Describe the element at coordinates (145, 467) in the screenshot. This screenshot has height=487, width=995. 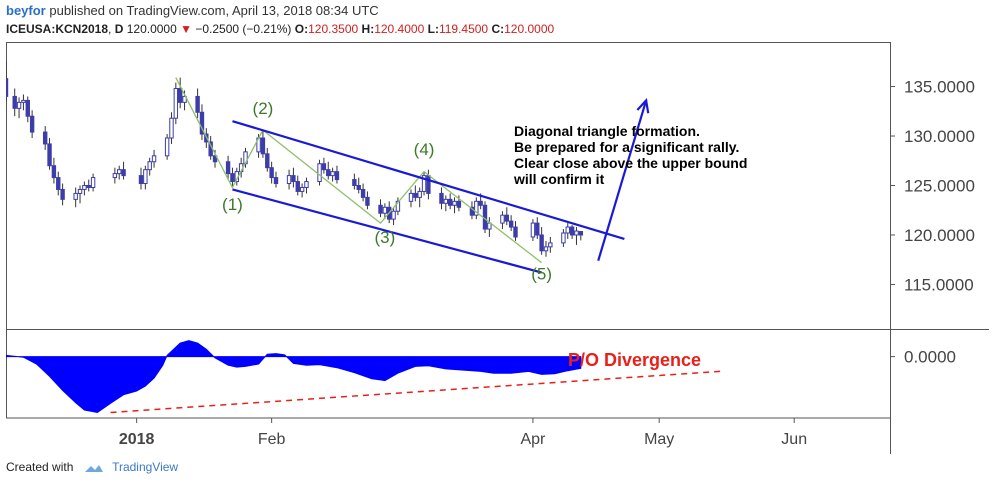
I see `tradingview-link: TradingView` at that location.